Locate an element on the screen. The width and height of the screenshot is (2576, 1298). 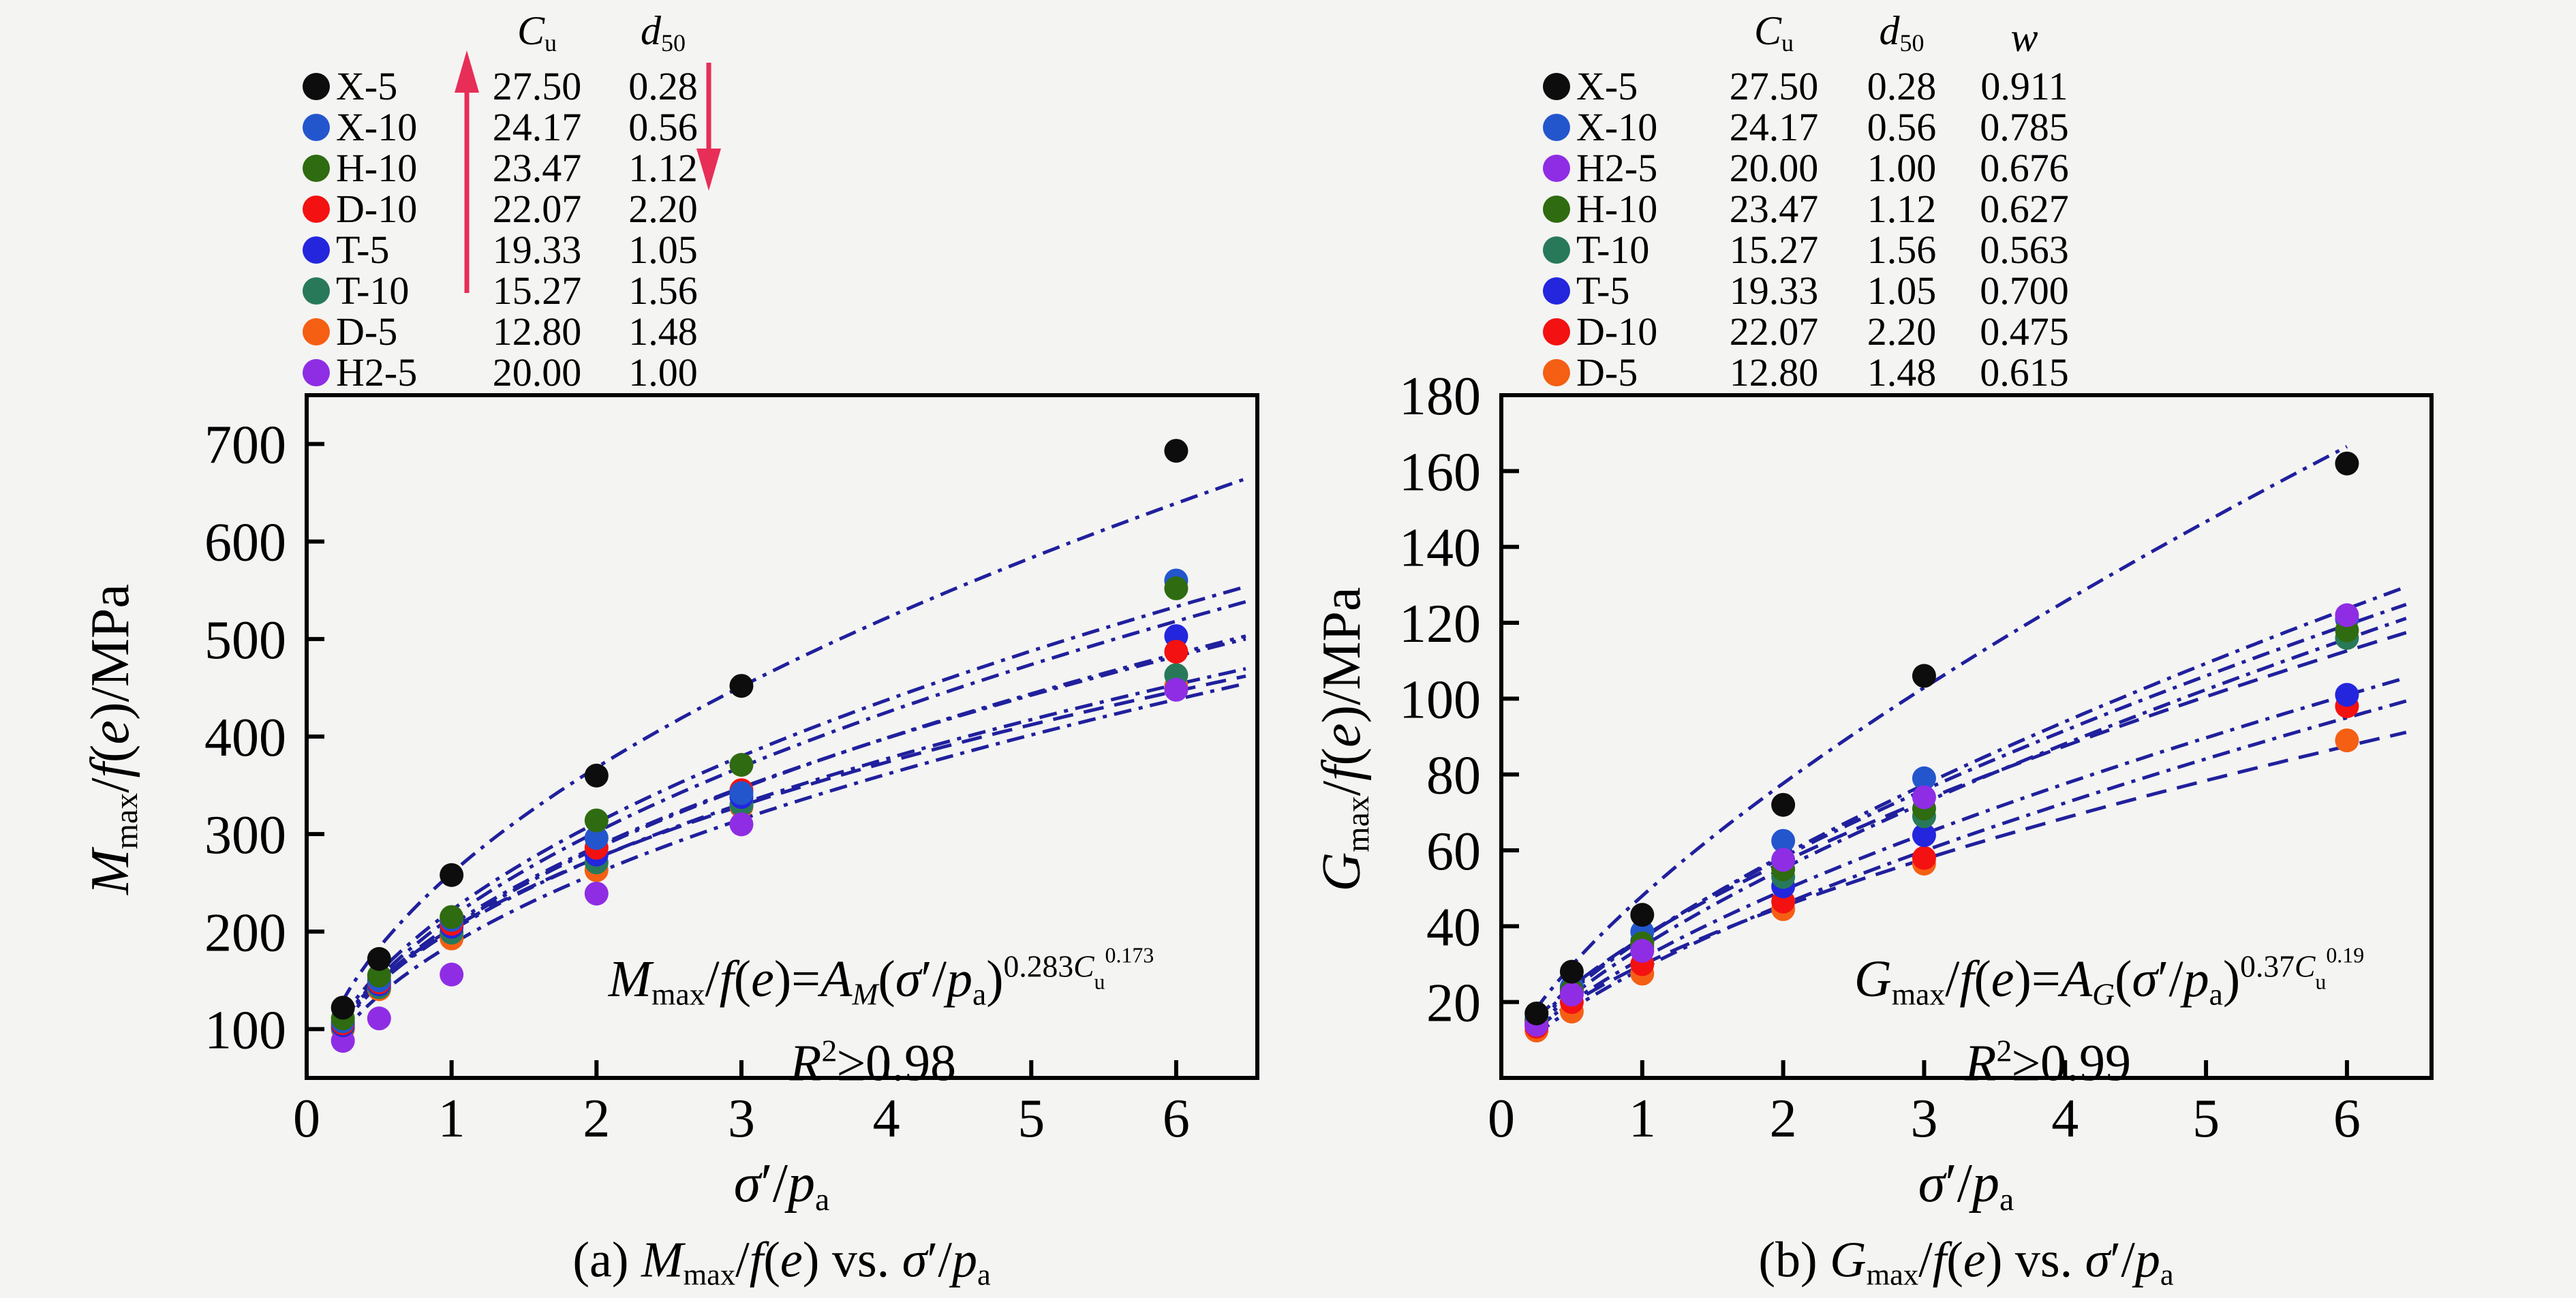
rich-text-token: ≥ is located at coordinates (2026, 1063).